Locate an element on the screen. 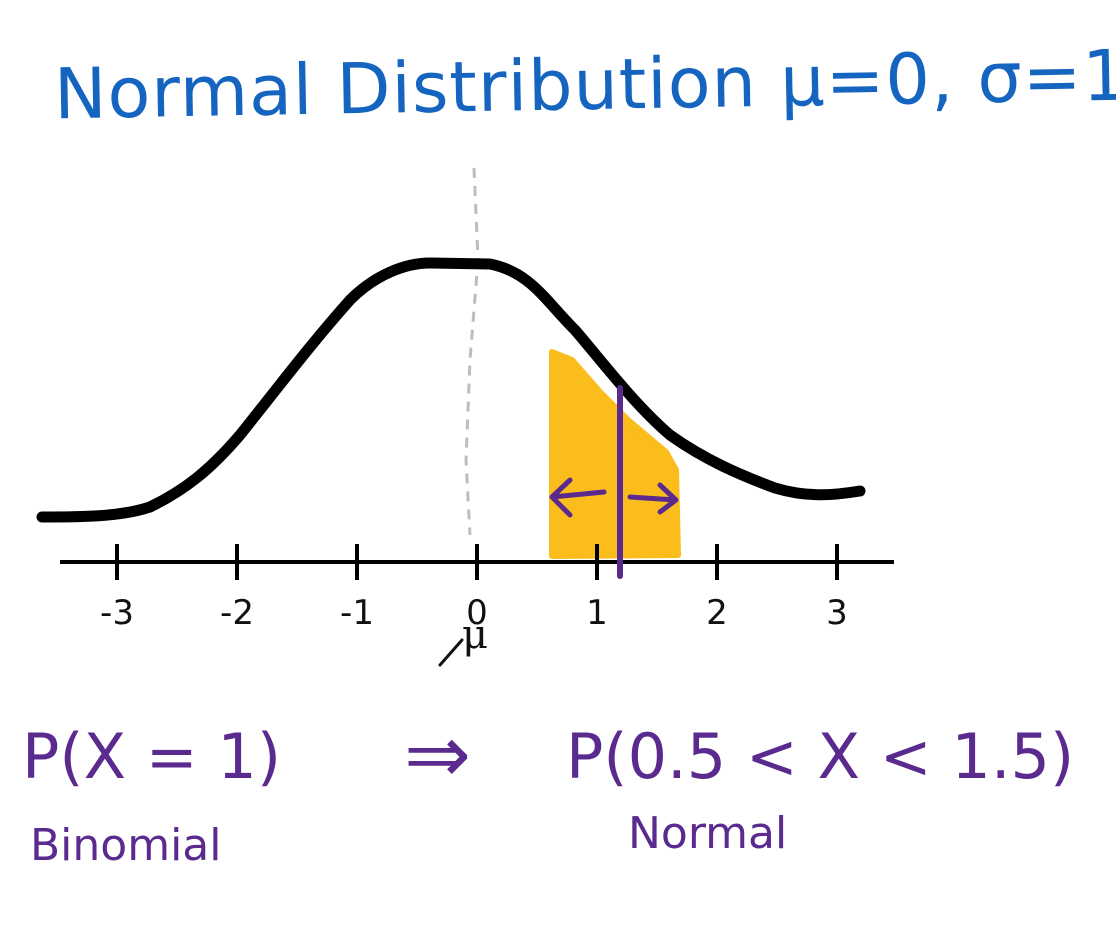 This screenshot has height=934, width=1116. tick-label--3: -3 is located at coordinates (117, 613).